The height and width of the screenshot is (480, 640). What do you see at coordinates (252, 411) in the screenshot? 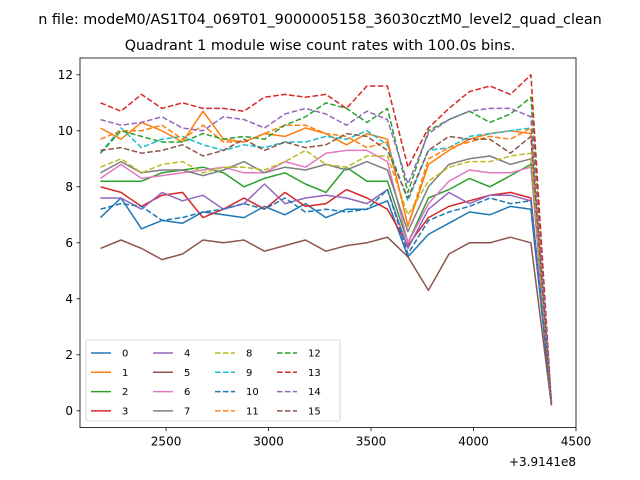
I see `legend-label-11: 11` at bounding box center [252, 411].